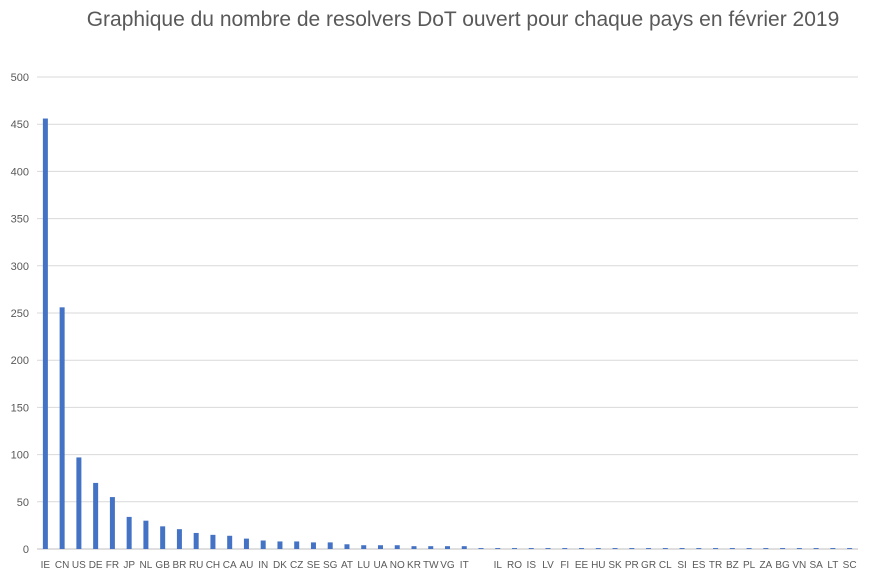 This screenshot has height=577, width=874. Describe the element at coordinates (749, 565) in the screenshot. I see `x-tick-label: PL` at that location.